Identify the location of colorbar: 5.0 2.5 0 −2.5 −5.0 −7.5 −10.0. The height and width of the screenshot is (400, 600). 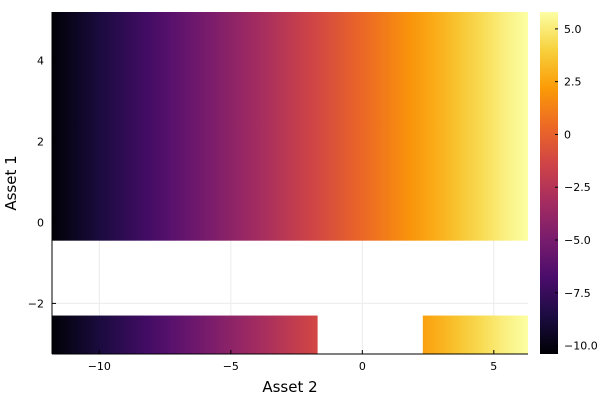
(569, 183).